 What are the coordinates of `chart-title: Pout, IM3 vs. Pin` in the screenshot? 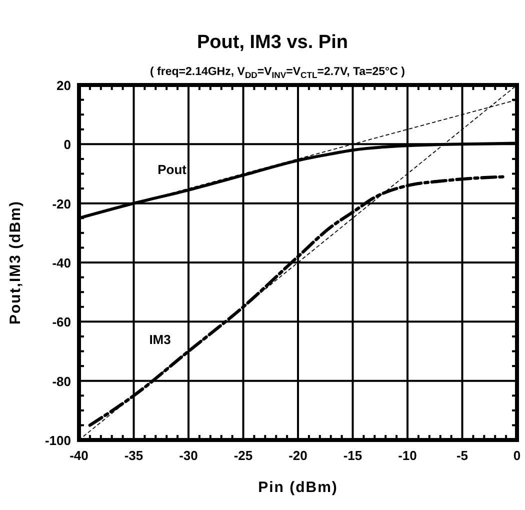 It's located at (272, 42).